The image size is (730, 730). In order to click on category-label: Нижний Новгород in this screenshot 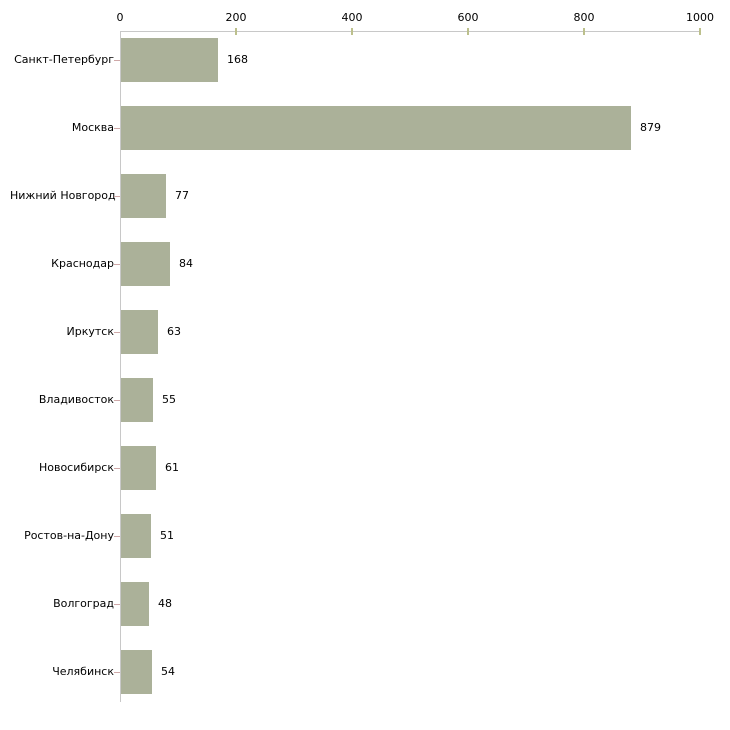, I will do `click(63, 195)`.